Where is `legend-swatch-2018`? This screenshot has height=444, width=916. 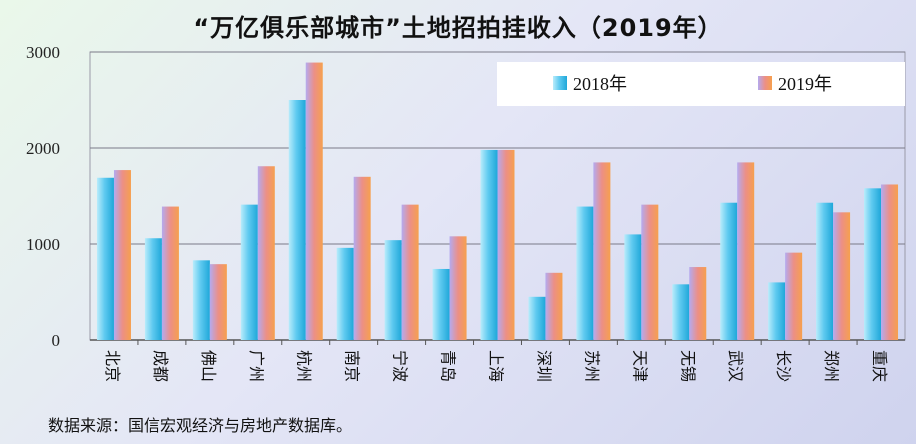
legend-swatch-2018 is located at coordinates (560, 83).